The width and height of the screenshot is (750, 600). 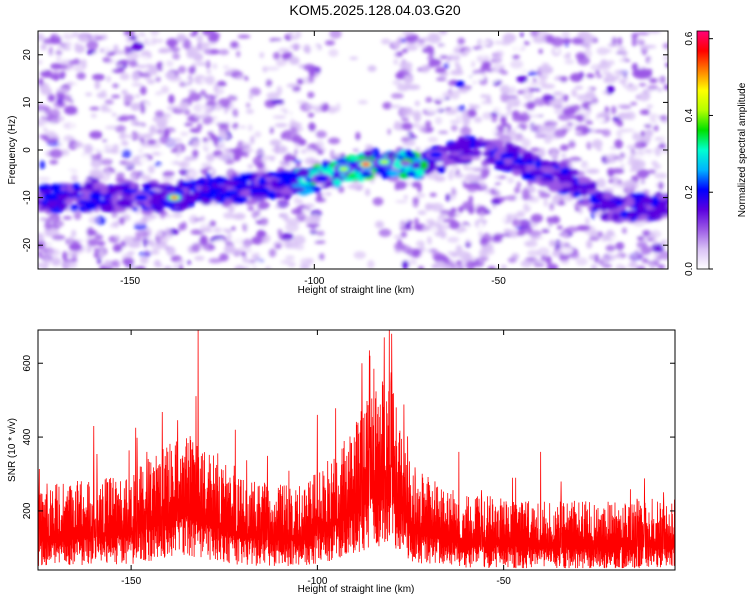 What do you see at coordinates (322, 178) in the screenshot?
I see `spectrogram-hotspot` at bounding box center [322, 178].